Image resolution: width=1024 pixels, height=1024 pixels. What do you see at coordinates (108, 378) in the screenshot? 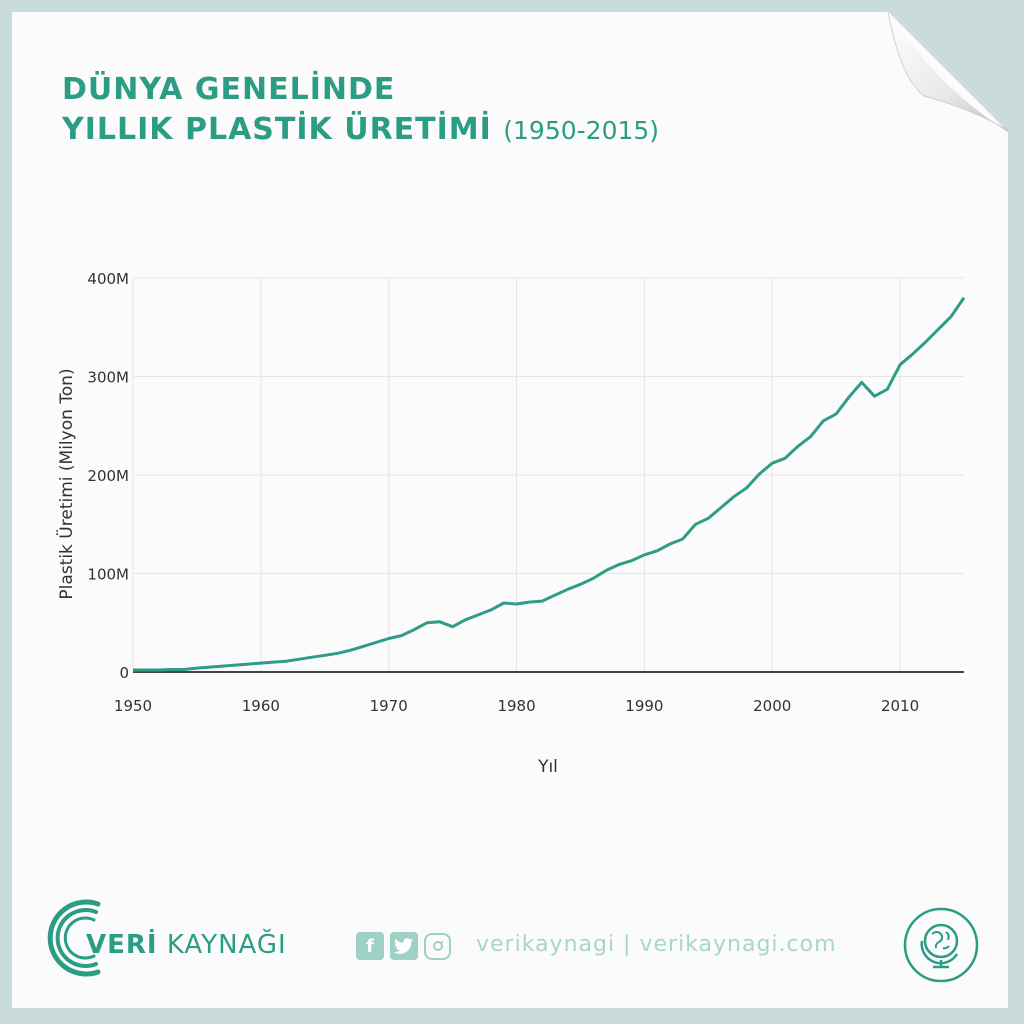
I see `y-tick-label: 300M` at bounding box center [108, 378].